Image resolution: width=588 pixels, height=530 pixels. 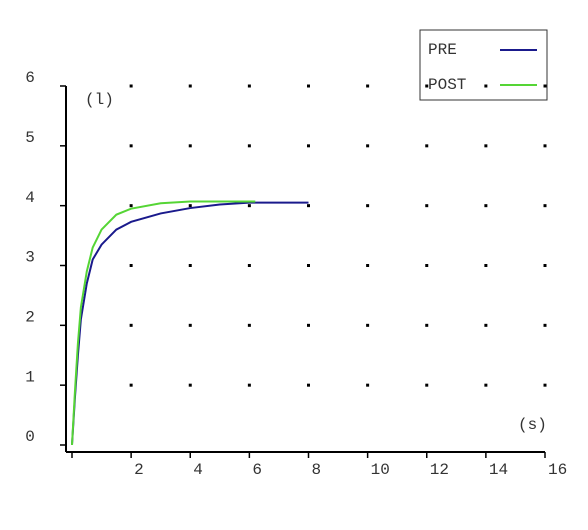 I want to click on legend-label: POST, so click(x=447, y=85).